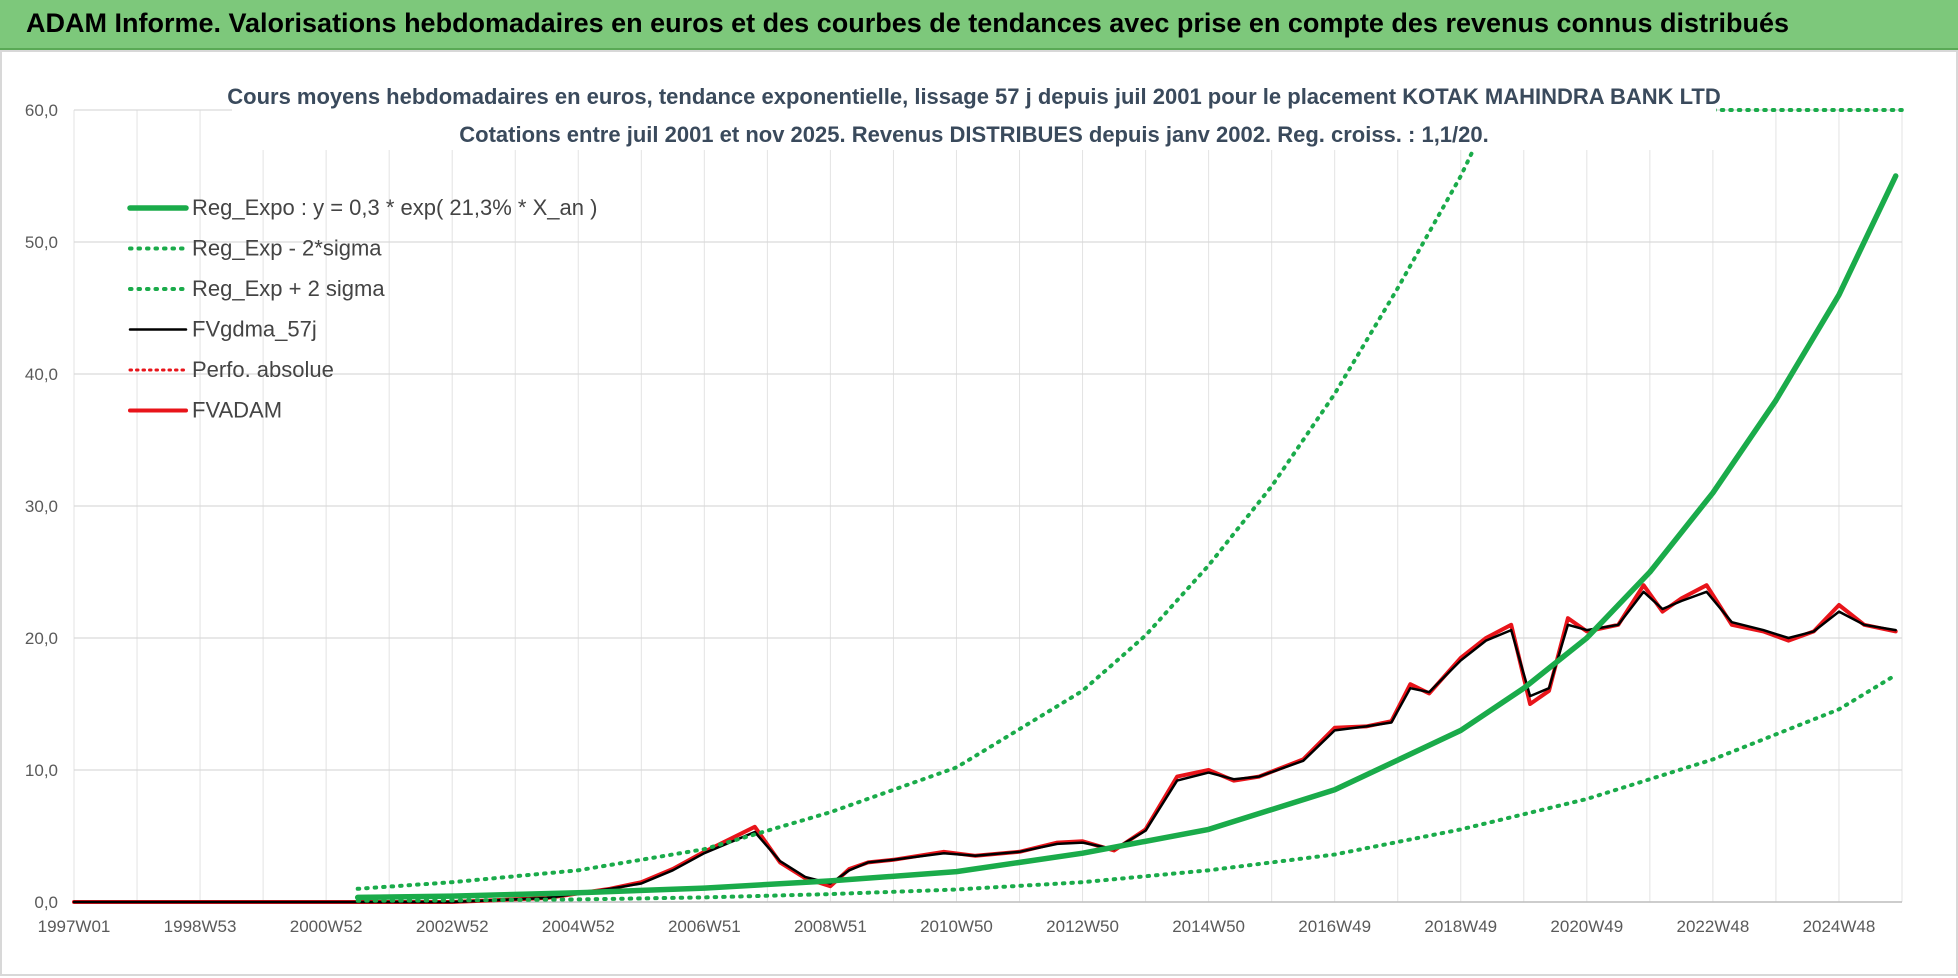 Image resolution: width=1958 pixels, height=978 pixels. I want to click on x-tick-label: 2018W49, so click(1460, 926).